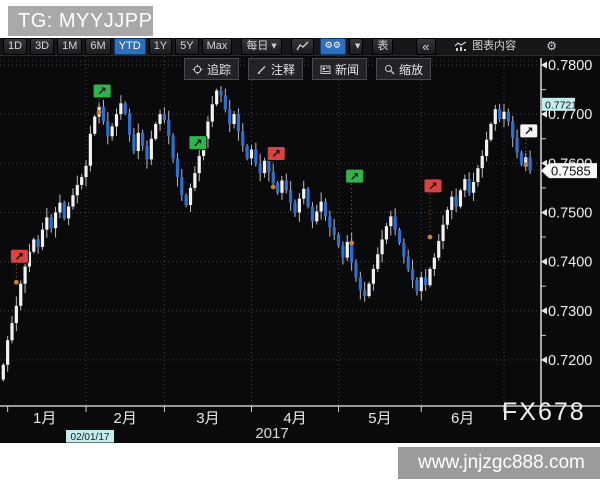 The width and height of the screenshot is (600, 480). I want to click on x-axis-month-label: 6月, so click(462, 418).